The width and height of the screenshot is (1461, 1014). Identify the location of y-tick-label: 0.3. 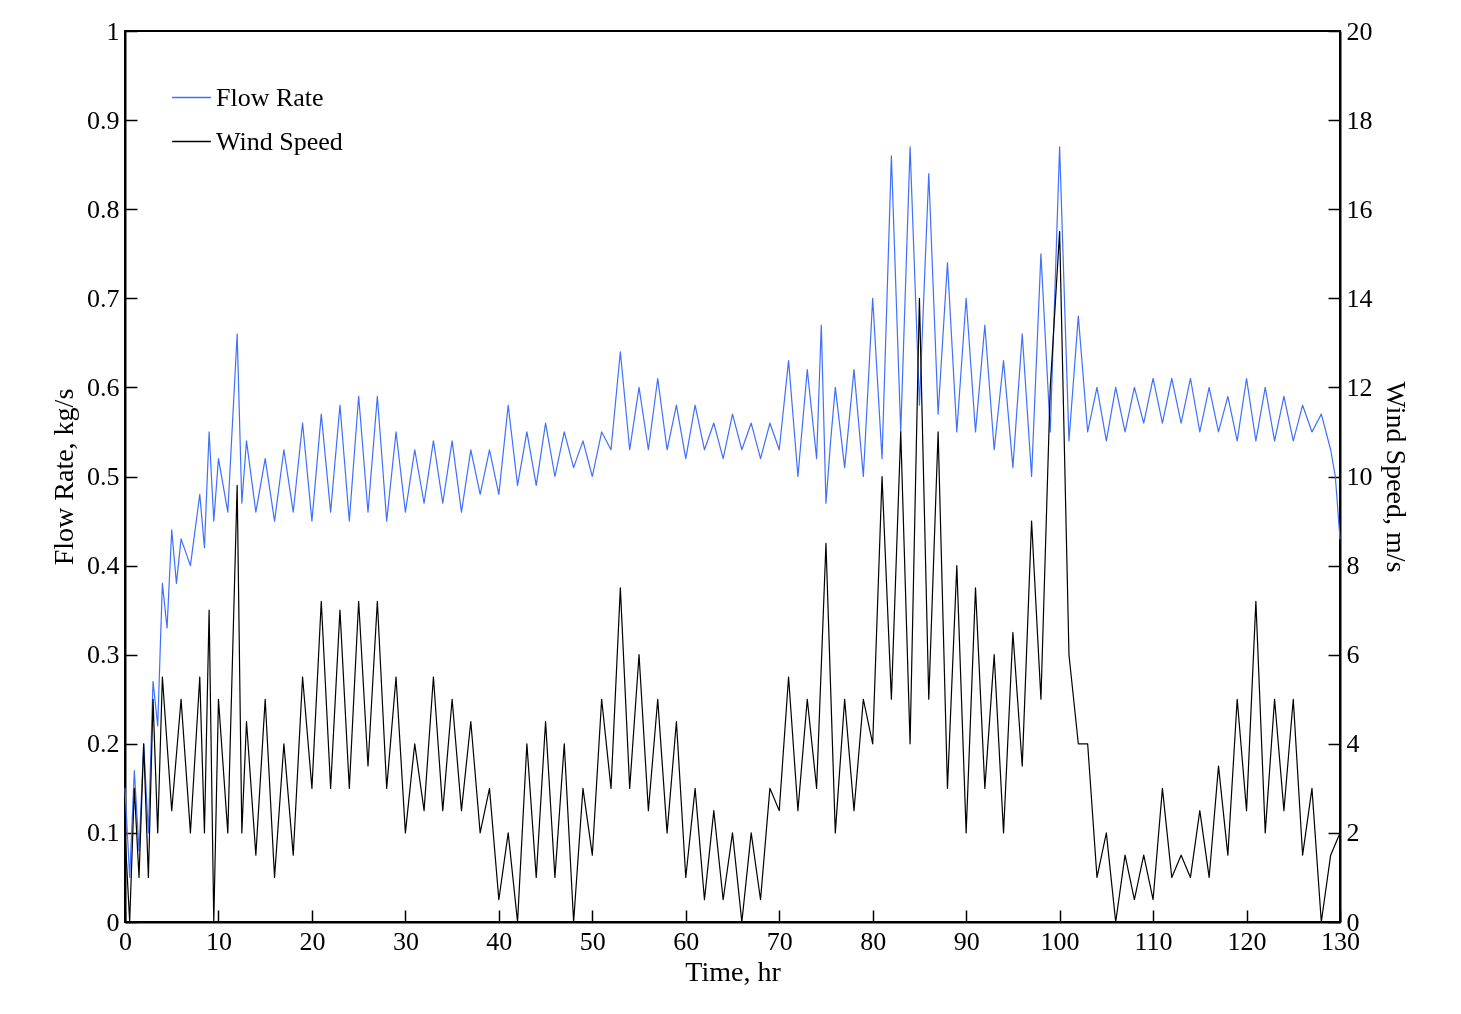
(103, 655).